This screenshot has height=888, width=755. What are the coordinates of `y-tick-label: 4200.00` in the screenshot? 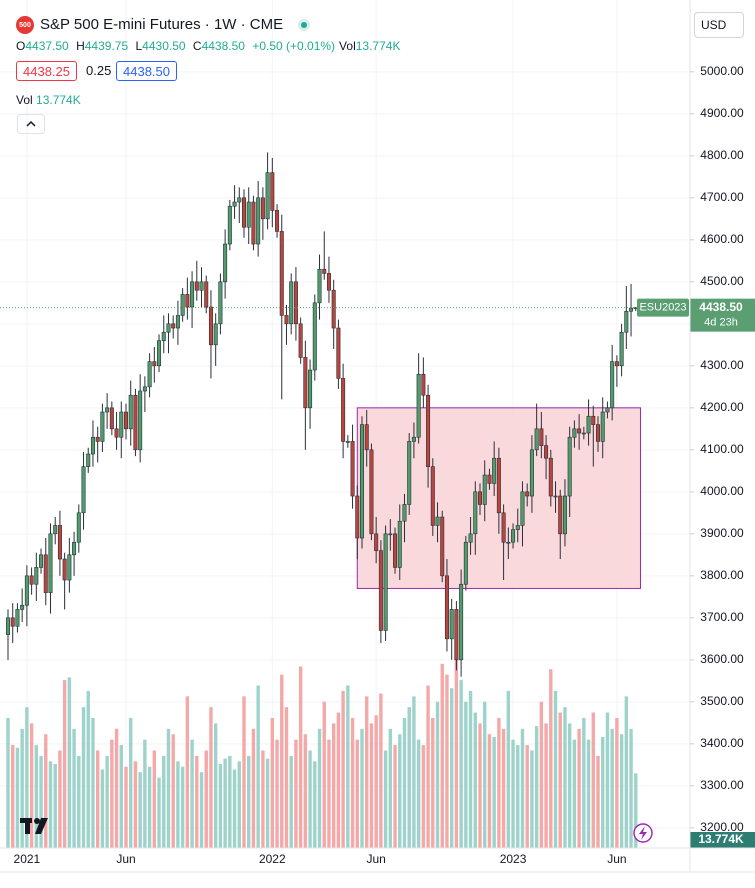 It's located at (722, 407).